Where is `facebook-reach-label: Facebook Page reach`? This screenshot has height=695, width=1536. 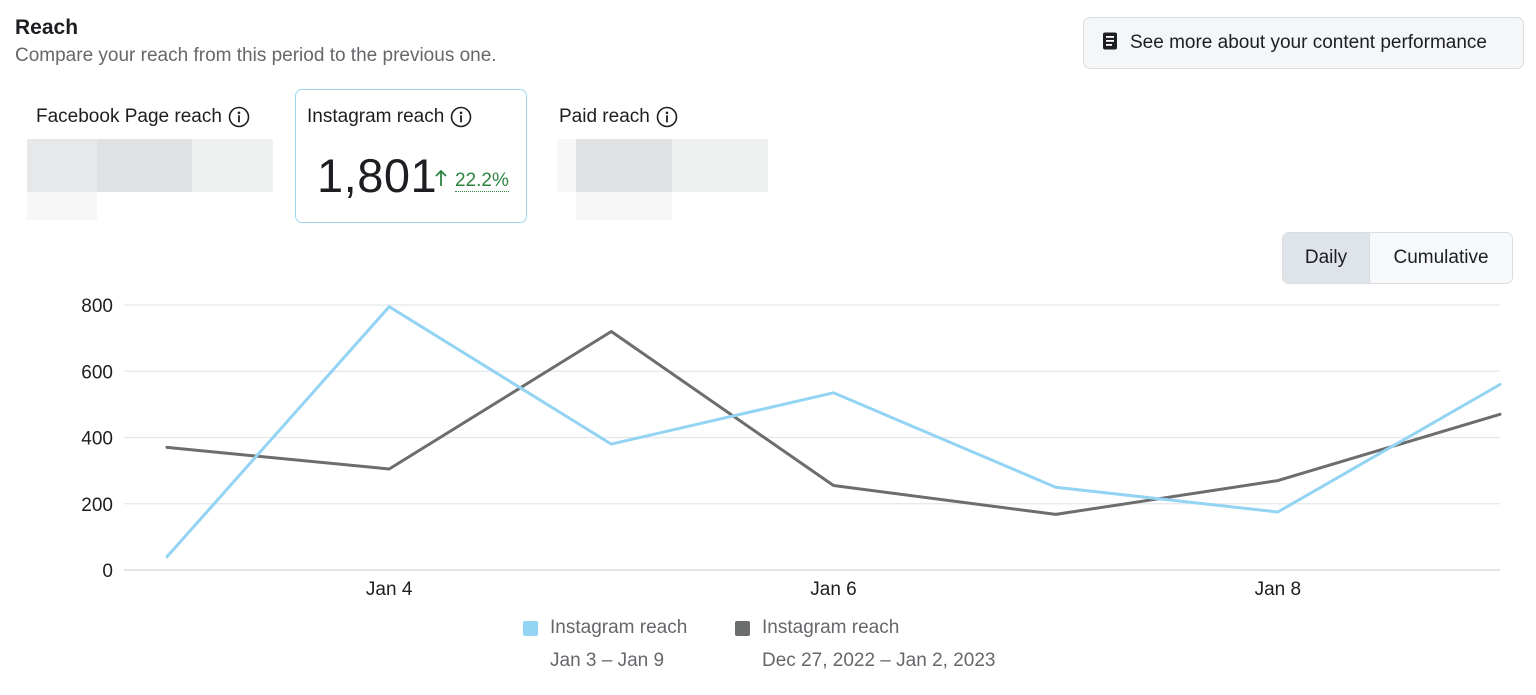
facebook-reach-label: Facebook Page reach is located at coordinates (129, 116).